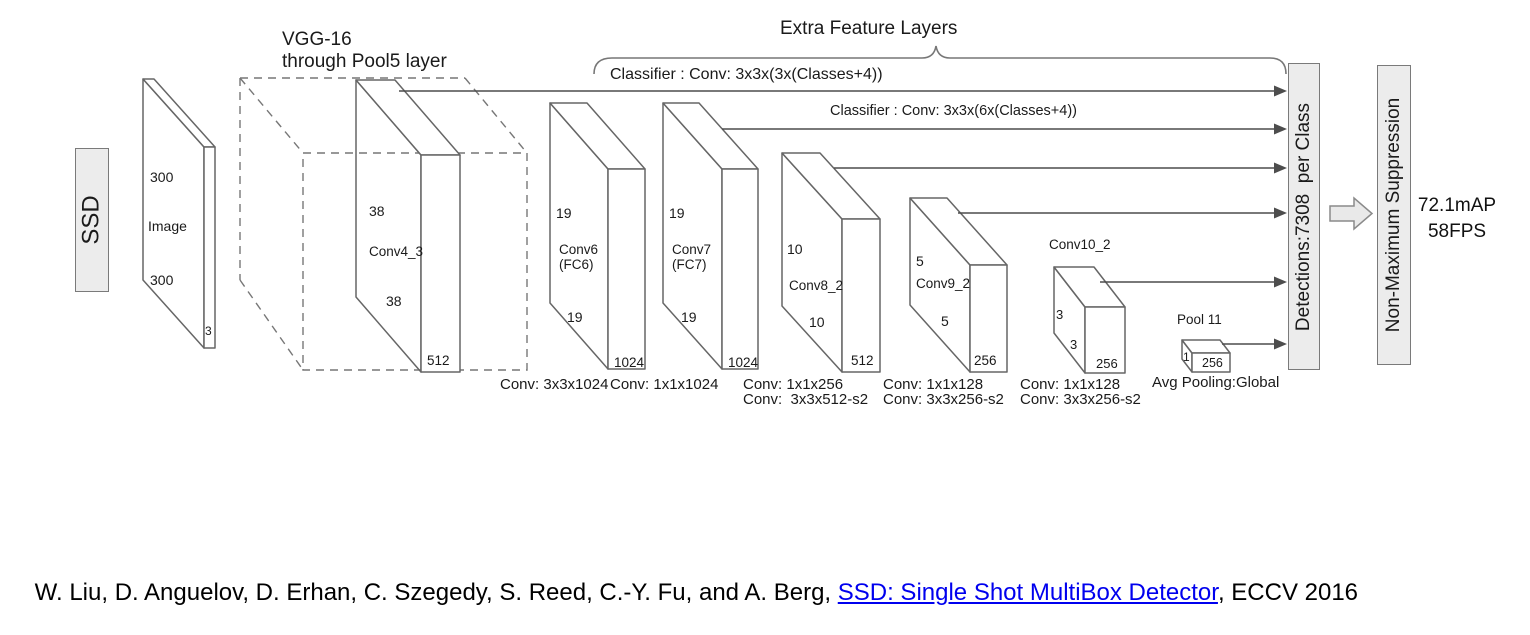 Image resolution: width=1530 pixels, height=635 pixels. I want to click on performance-metrics: 72.1mAP 58FPS, so click(1457, 219).